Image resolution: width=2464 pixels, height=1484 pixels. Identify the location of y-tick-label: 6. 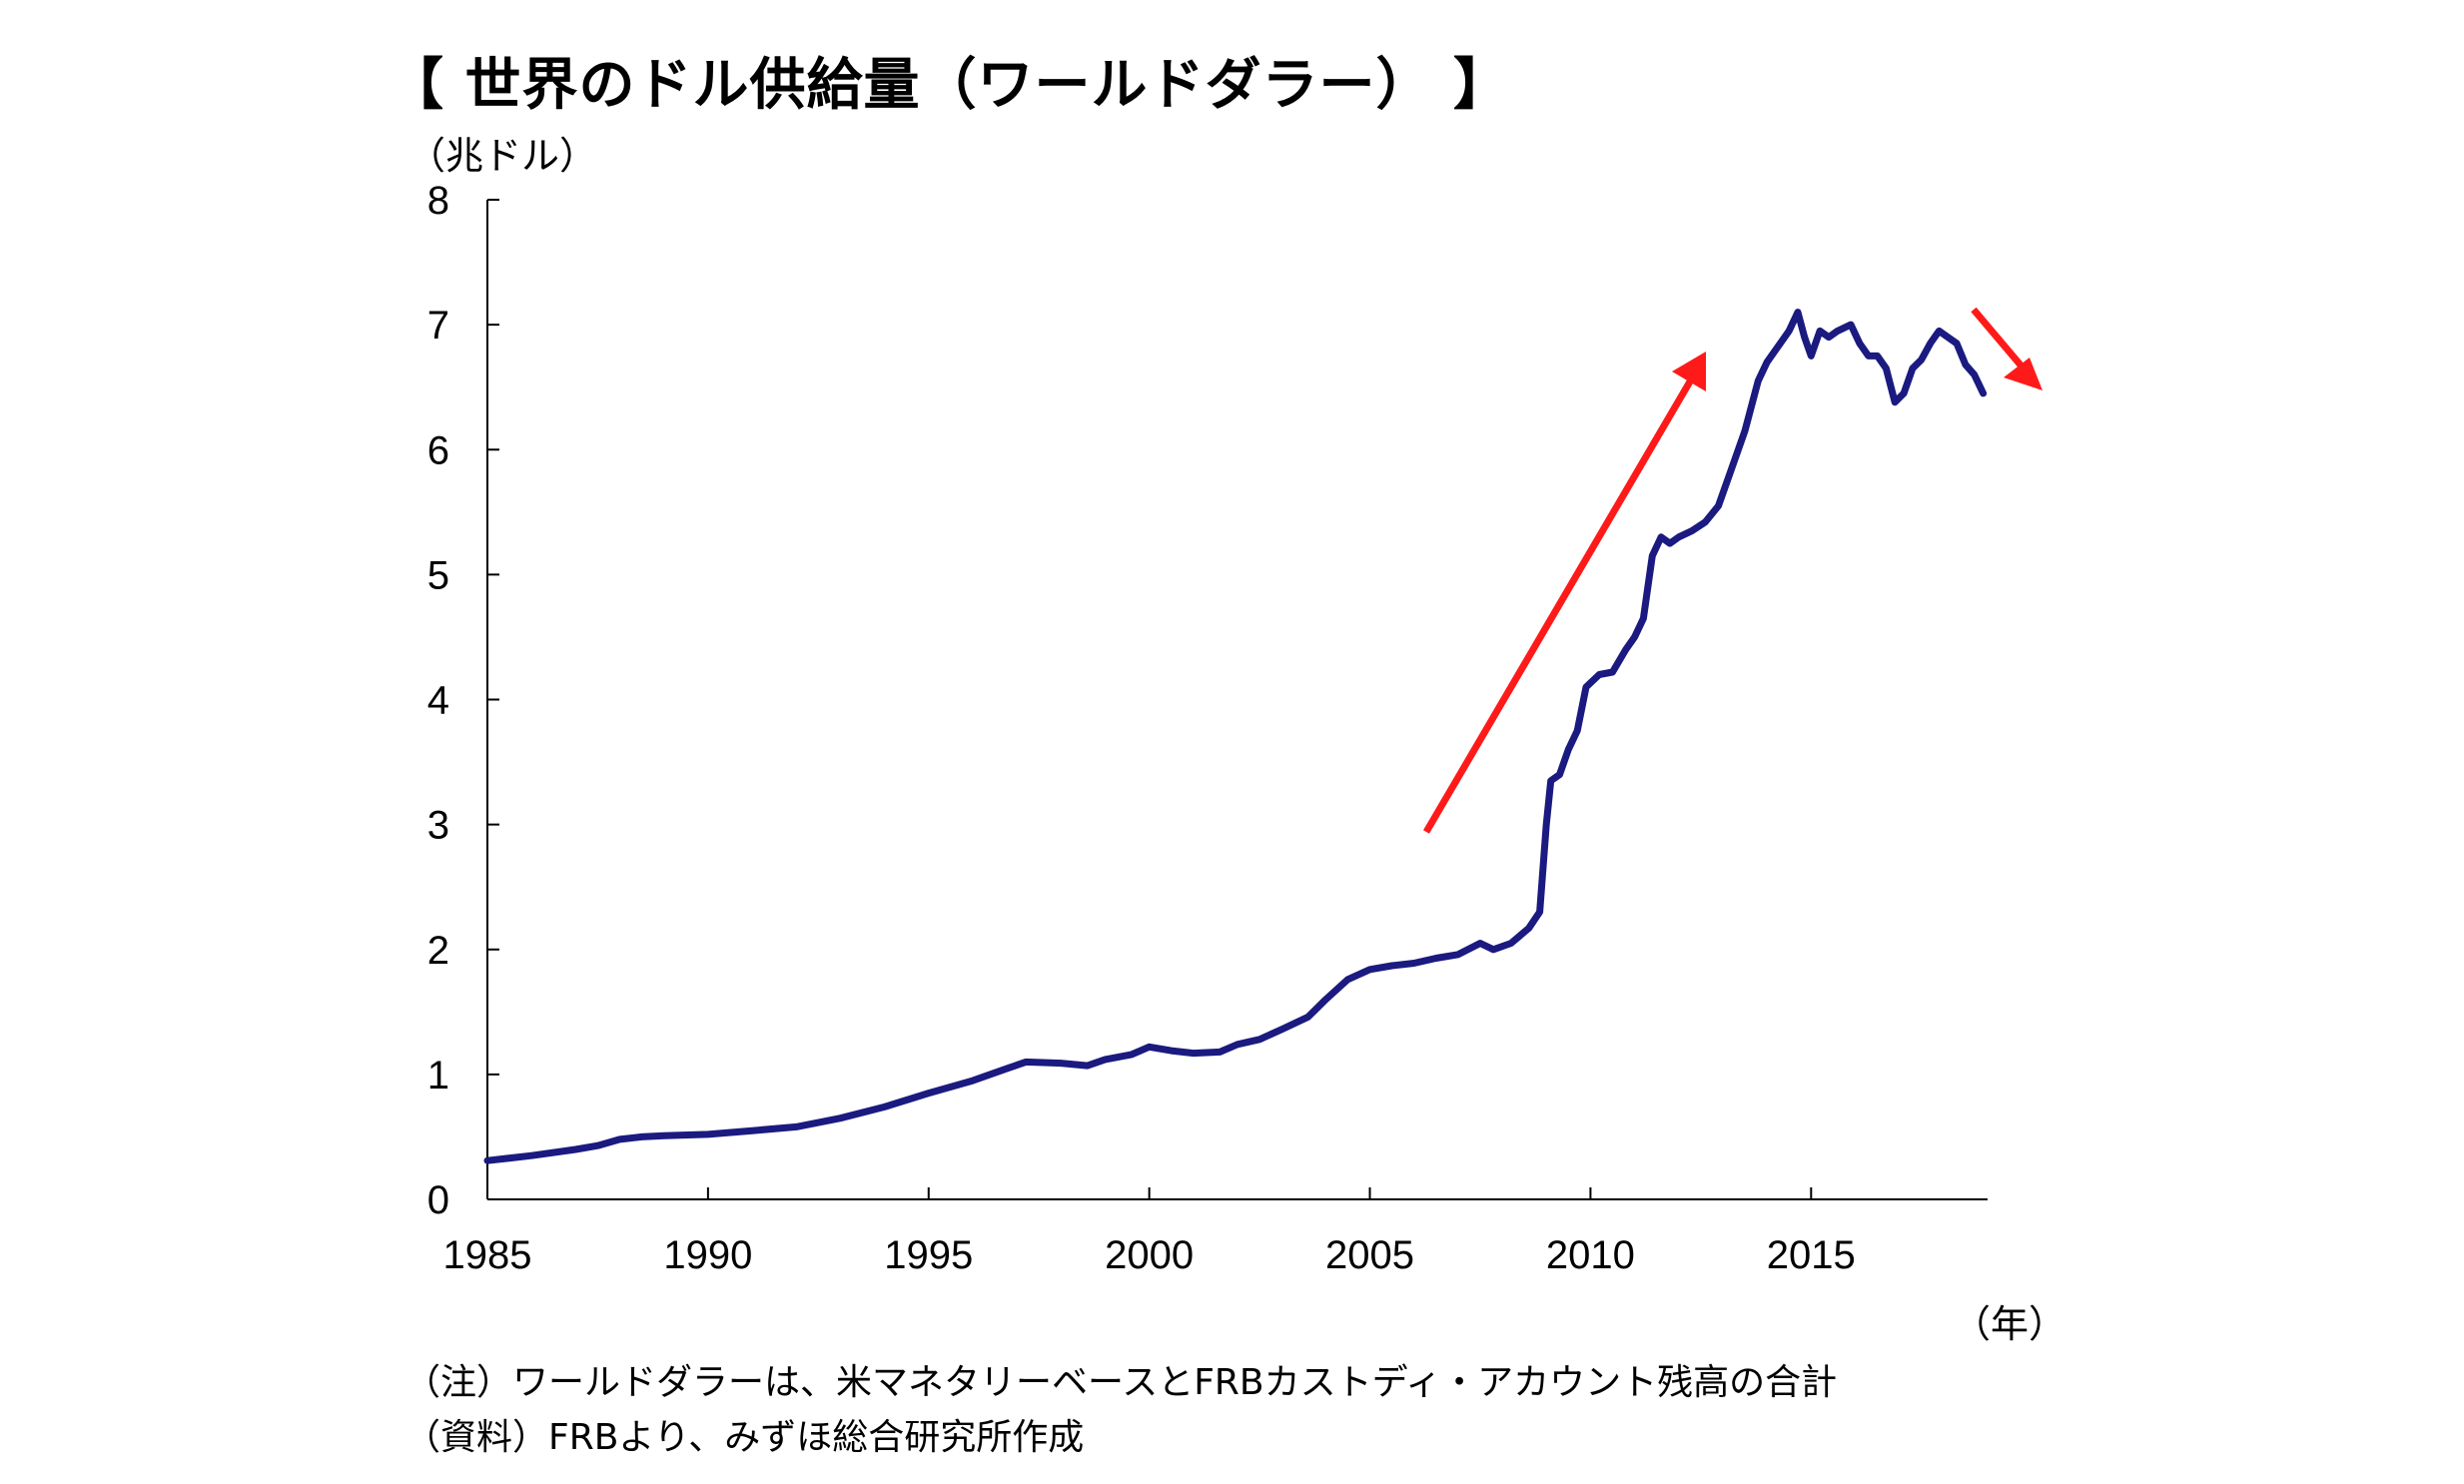
(438, 450).